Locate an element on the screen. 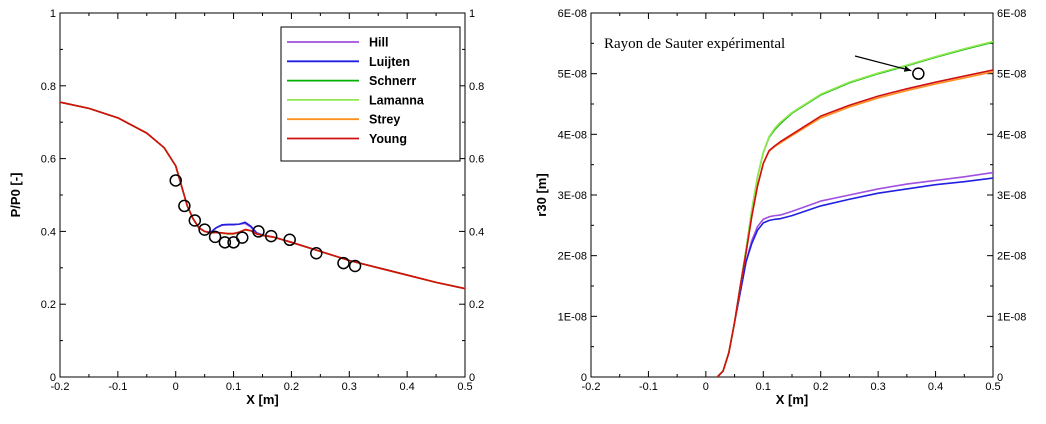 The height and width of the screenshot is (424, 1046). annotation-arrow is located at coordinates (883, 63).